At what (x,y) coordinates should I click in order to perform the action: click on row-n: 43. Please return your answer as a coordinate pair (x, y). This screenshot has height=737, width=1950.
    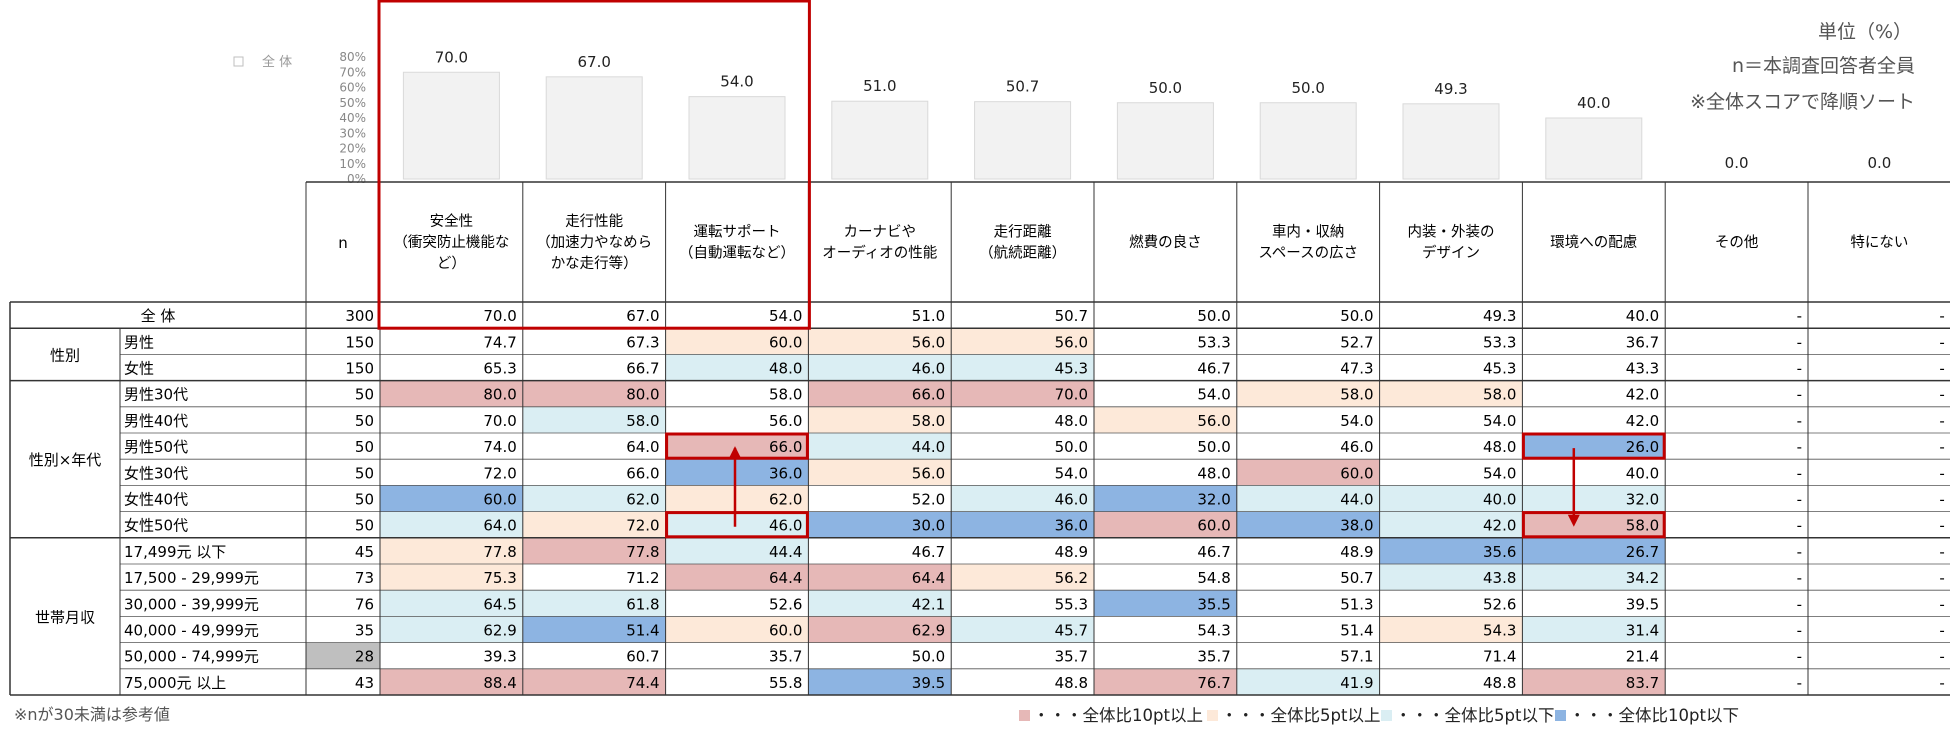
    Looking at the image, I should click on (364, 683).